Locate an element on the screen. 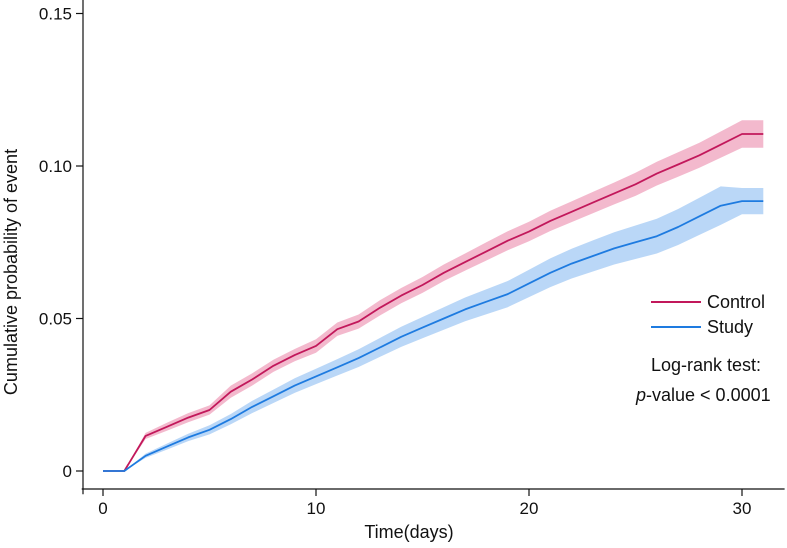  annotation-line-2: p-value < 0.0001 is located at coordinates (703, 395).